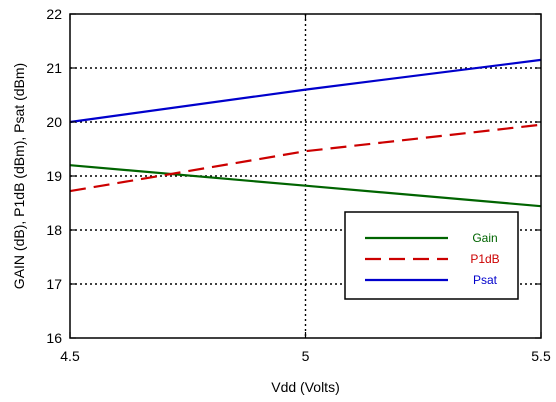 The height and width of the screenshot is (402, 556). I want to click on y-tick-label: 22, so click(54, 14).